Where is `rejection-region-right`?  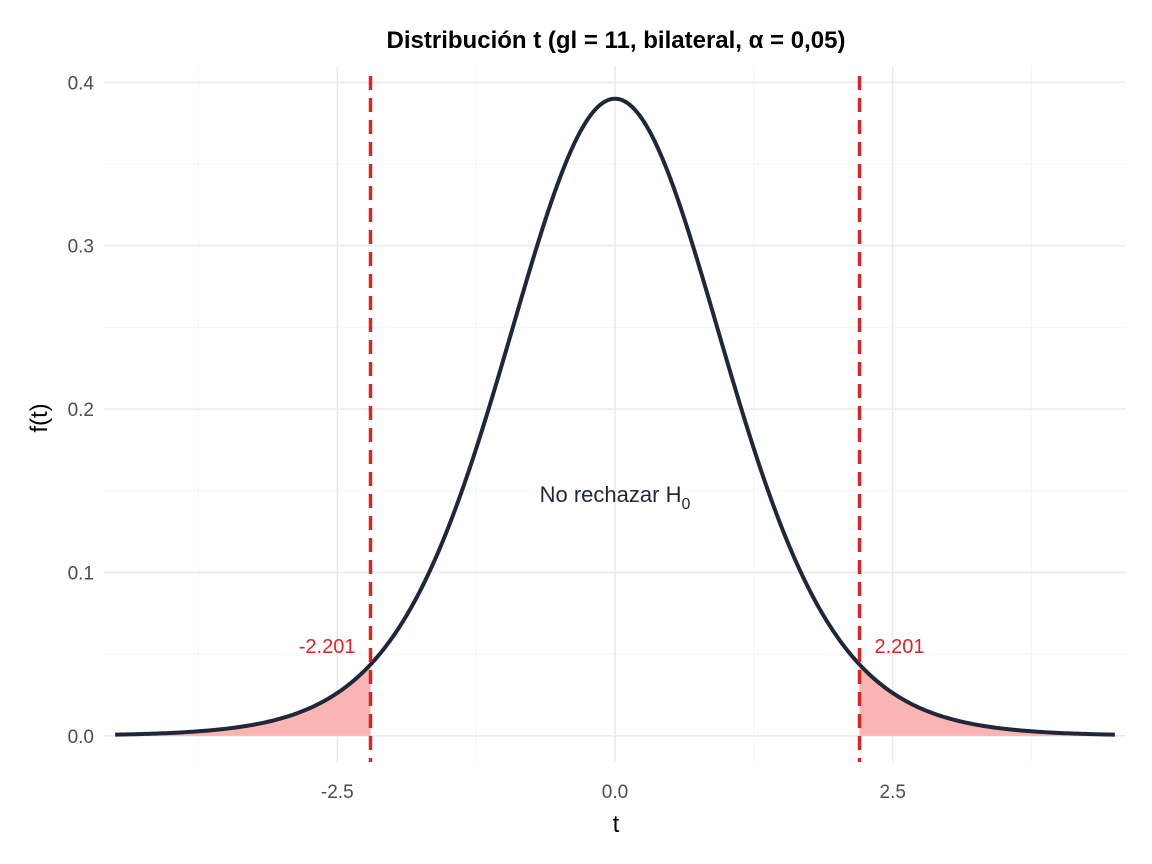 rejection-region-right is located at coordinates (987, 700).